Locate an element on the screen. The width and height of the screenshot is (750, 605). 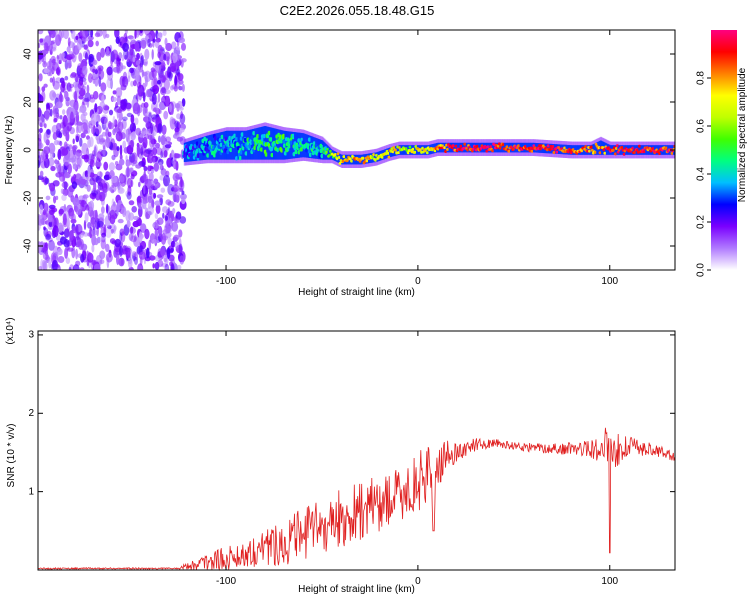
spec-x-tick-label: 0 is located at coordinates (418, 281).